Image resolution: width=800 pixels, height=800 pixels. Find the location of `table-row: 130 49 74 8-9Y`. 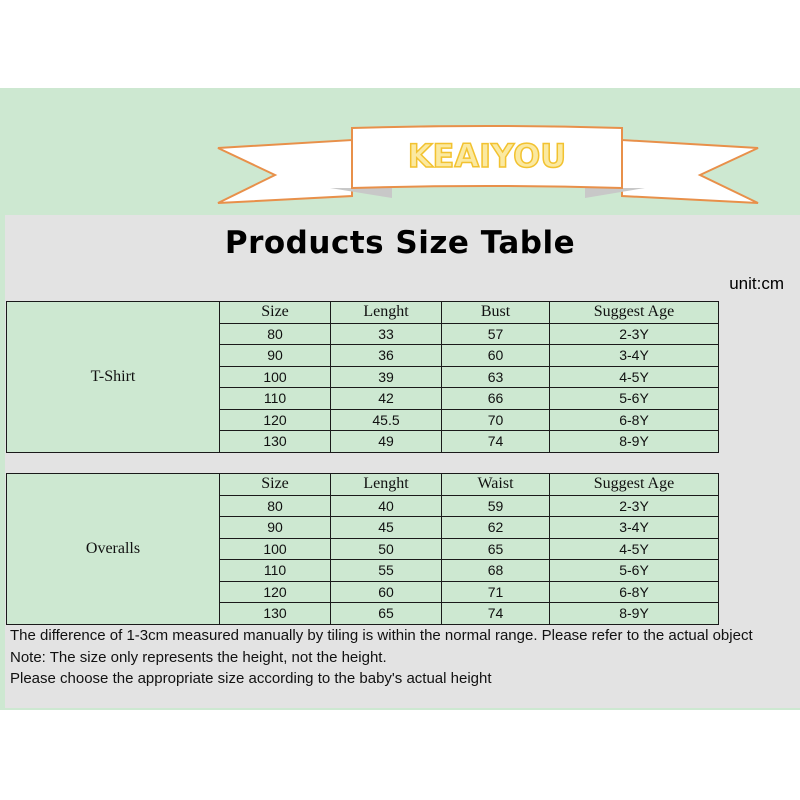

table-row: 130 49 74 8-9Y is located at coordinates (363, 441).